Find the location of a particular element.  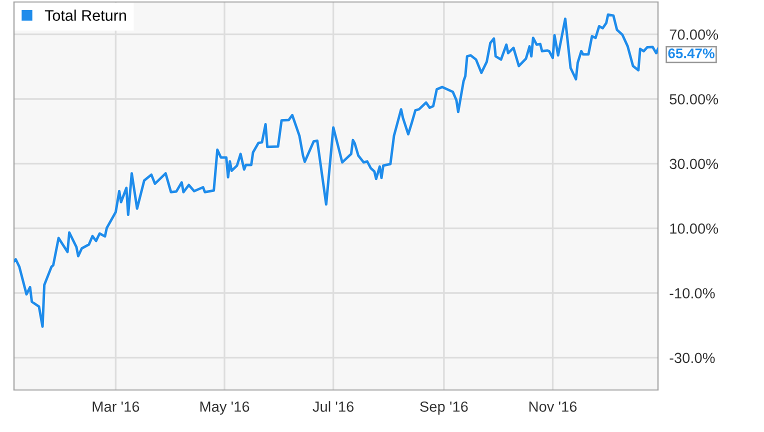

x-tick-label: Jul '16 is located at coordinates (333, 406).